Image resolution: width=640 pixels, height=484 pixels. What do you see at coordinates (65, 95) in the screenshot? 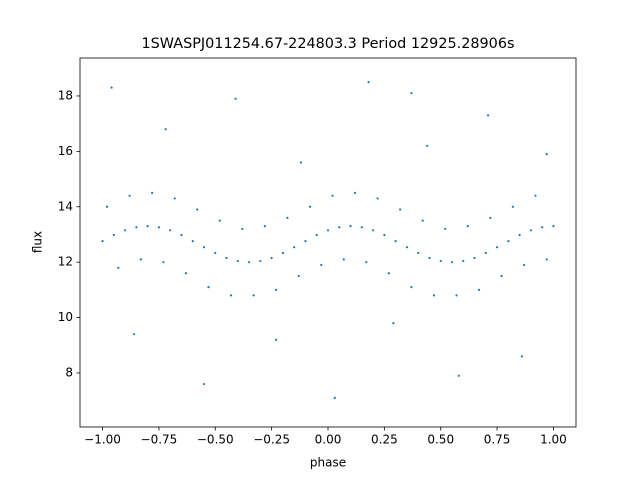
I see `y-tick-label: 18` at bounding box center [65, 95].